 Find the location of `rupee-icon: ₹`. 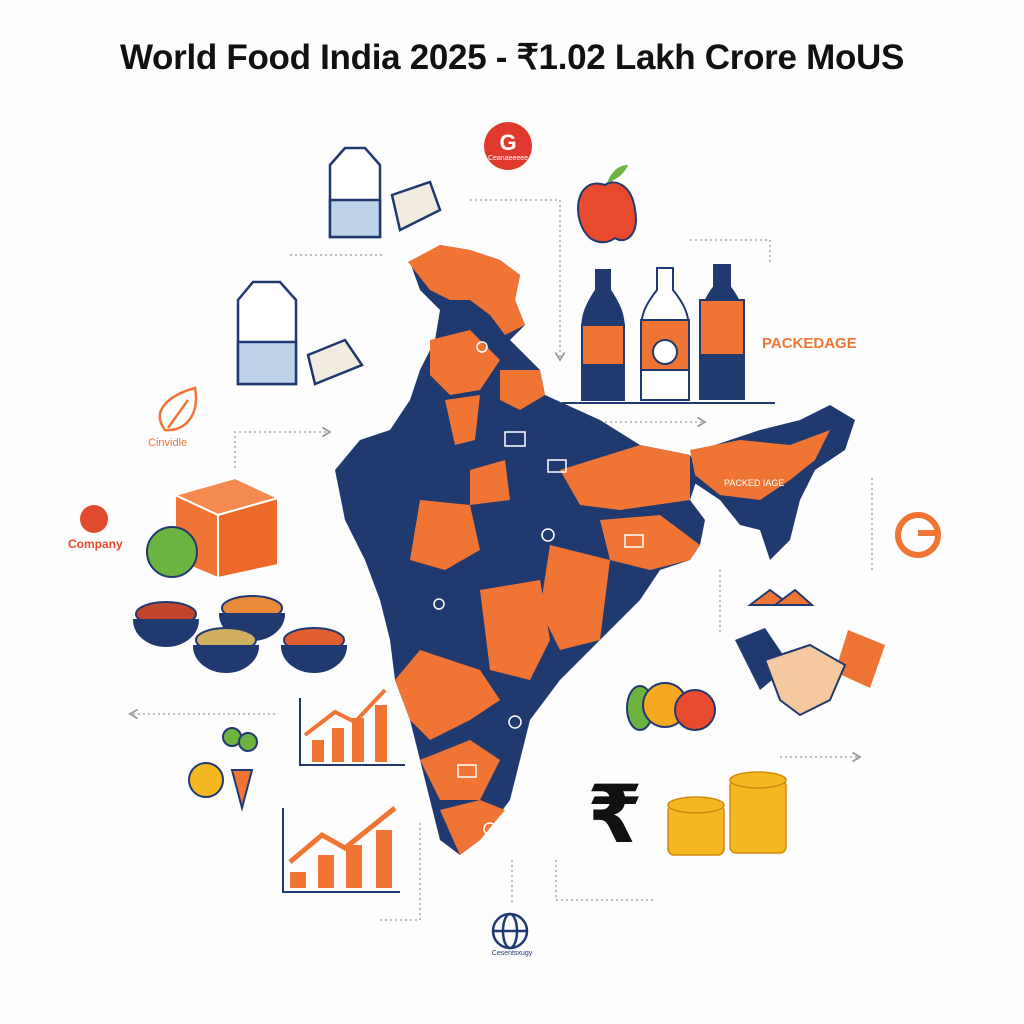

rupee-icon: ₹ is located at coordinates (615, 814).